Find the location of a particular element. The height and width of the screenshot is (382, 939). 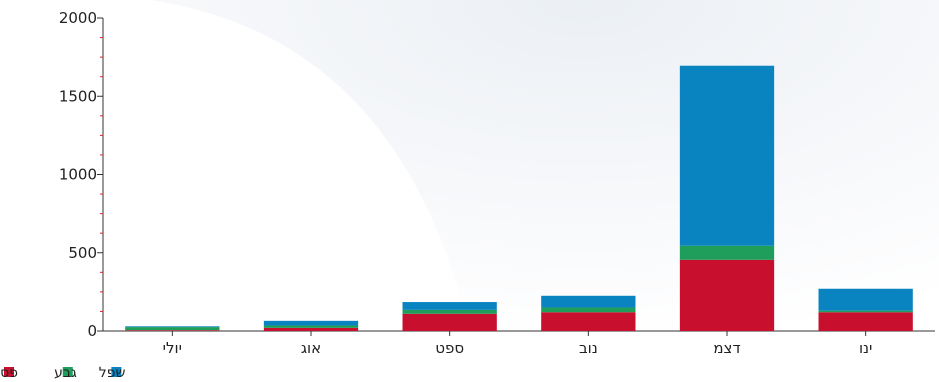

legend-label: גבע is located at coordinates (65, 373).